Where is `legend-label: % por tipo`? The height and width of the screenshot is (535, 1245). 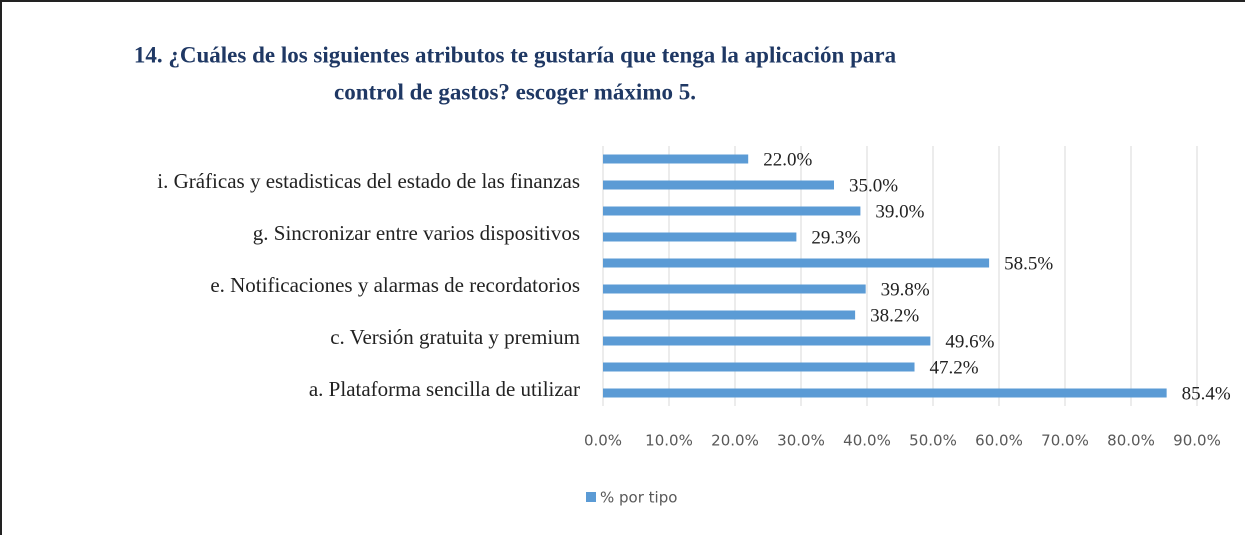
legend-label: % por tipo is located at coordinates (638, 498).